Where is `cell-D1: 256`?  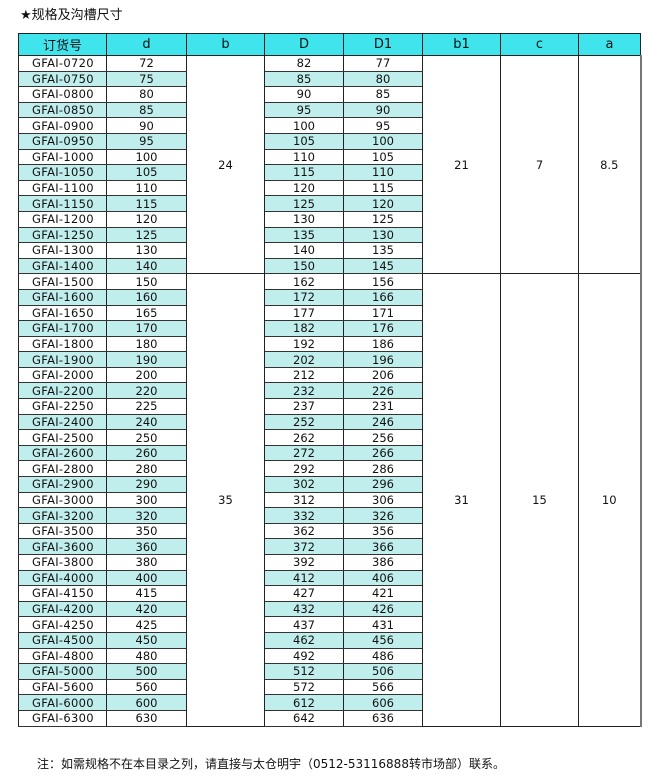 cell-D1: 256 is located at coordinates (383, 437).